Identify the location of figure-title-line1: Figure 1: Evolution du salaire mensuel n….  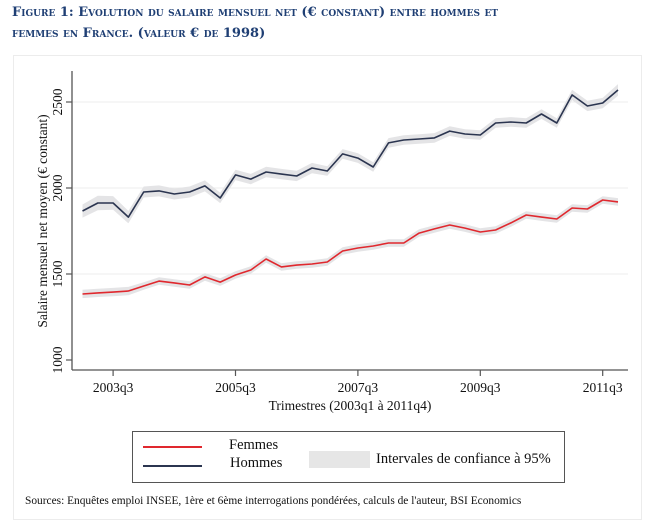
(255, 12).